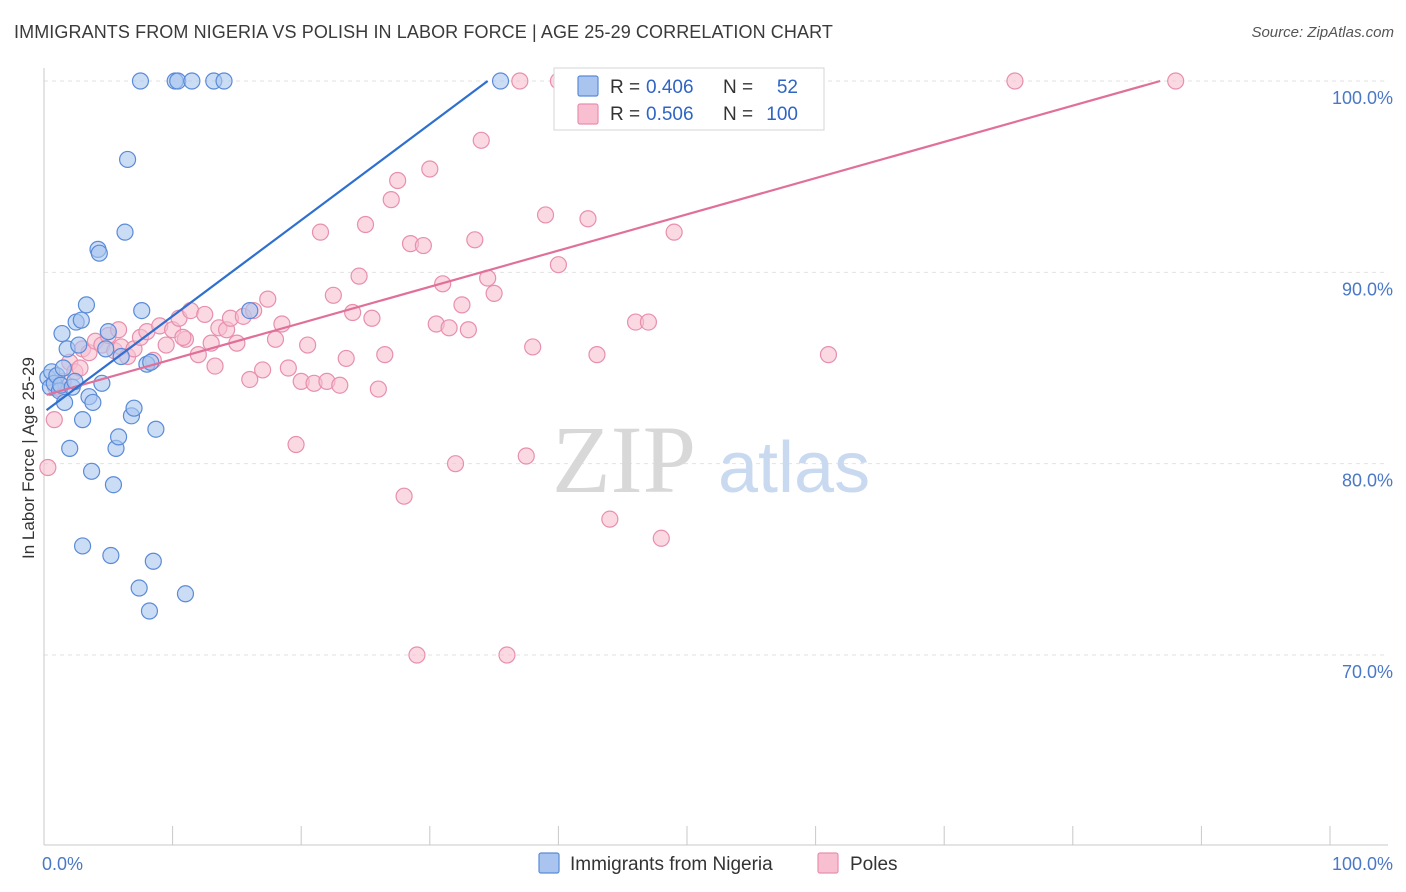 This screenshot has height=892, width=1406. Describe the element at coordinates (671, 864) in the screenshot. I see `legend-label-nigeria: Immigrants from Nigeria` at that location.